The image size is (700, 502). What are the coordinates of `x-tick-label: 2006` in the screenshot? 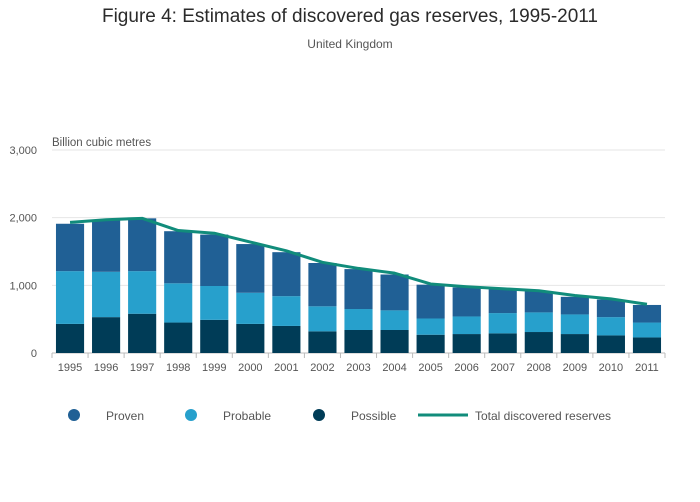 It's located at (466, 368).